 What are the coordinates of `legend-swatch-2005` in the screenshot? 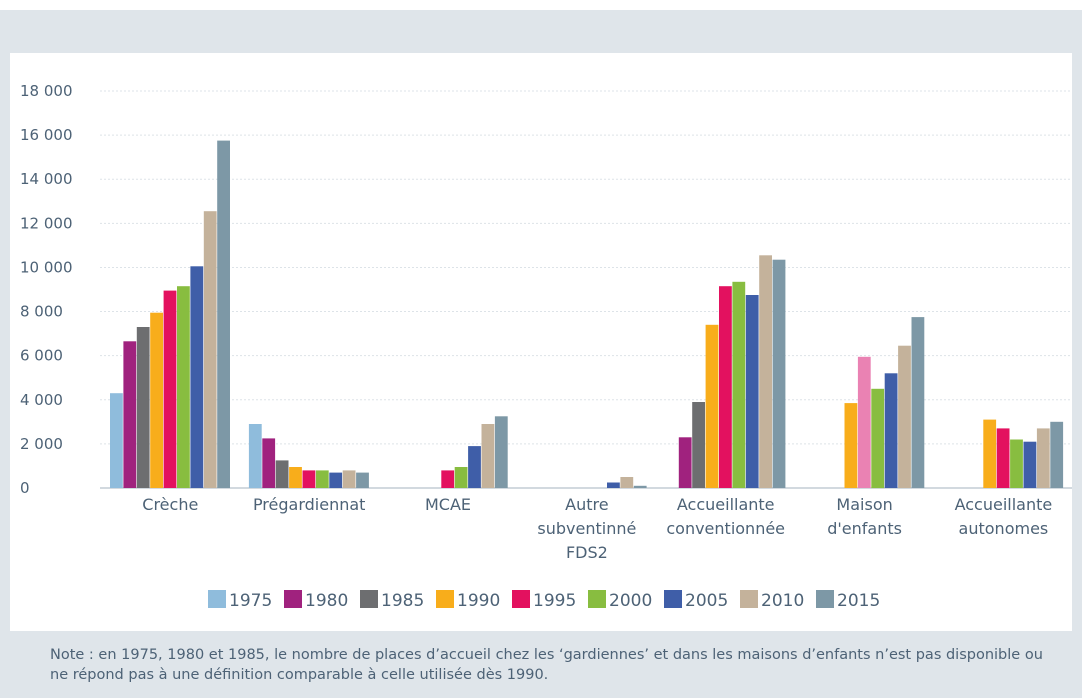 It's located at (673, 599).